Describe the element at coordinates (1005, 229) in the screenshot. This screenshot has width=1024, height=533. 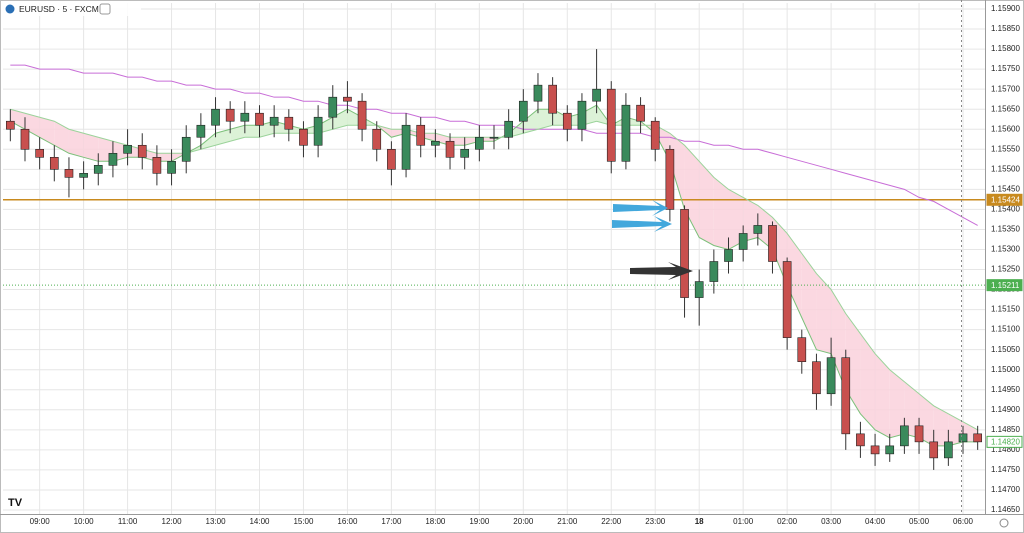
I see `y-tick-label: 1.15350` at that location.